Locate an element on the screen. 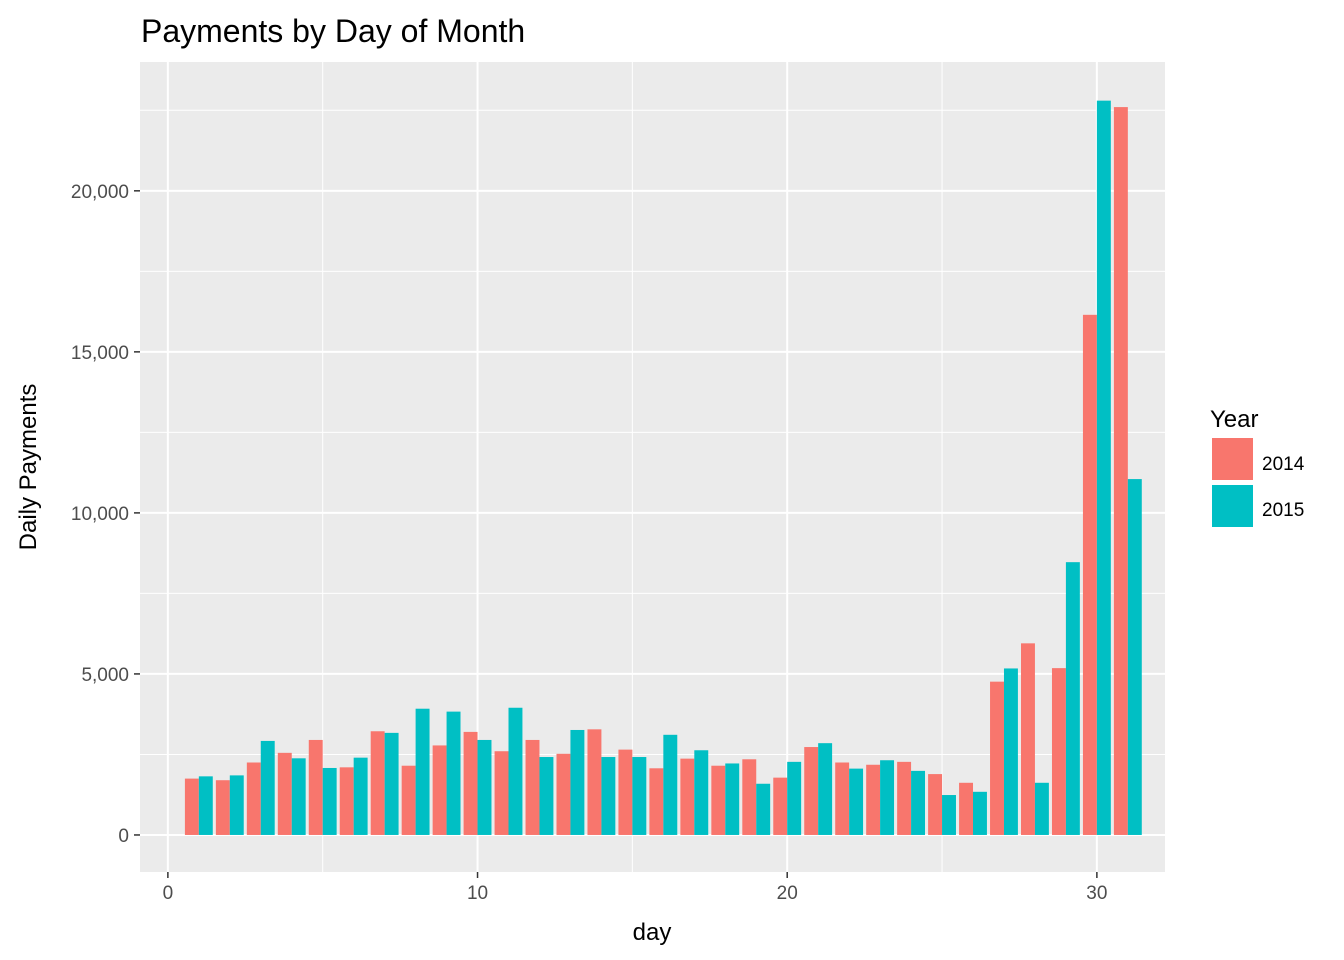 The height and width of the screenshot is (960, 1344). legend: Year 2014 2015 is located at coordinates (1257, 466).